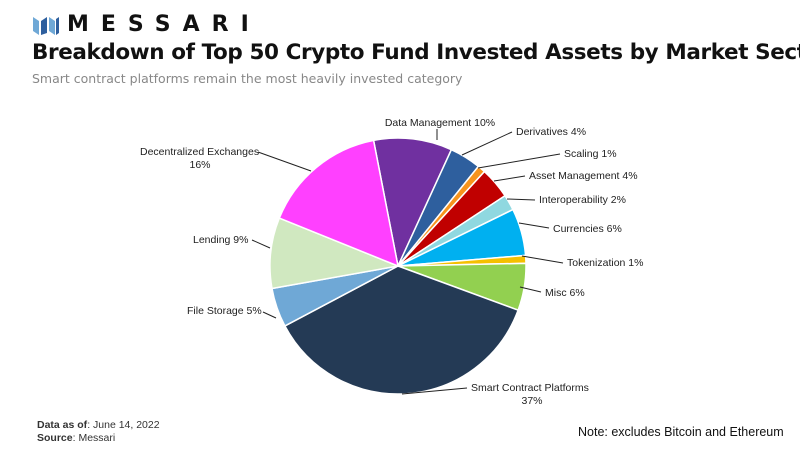  Describe the element at coordinates (46, 25) in the screenshot. I see `messari-logo-icon` at that location.